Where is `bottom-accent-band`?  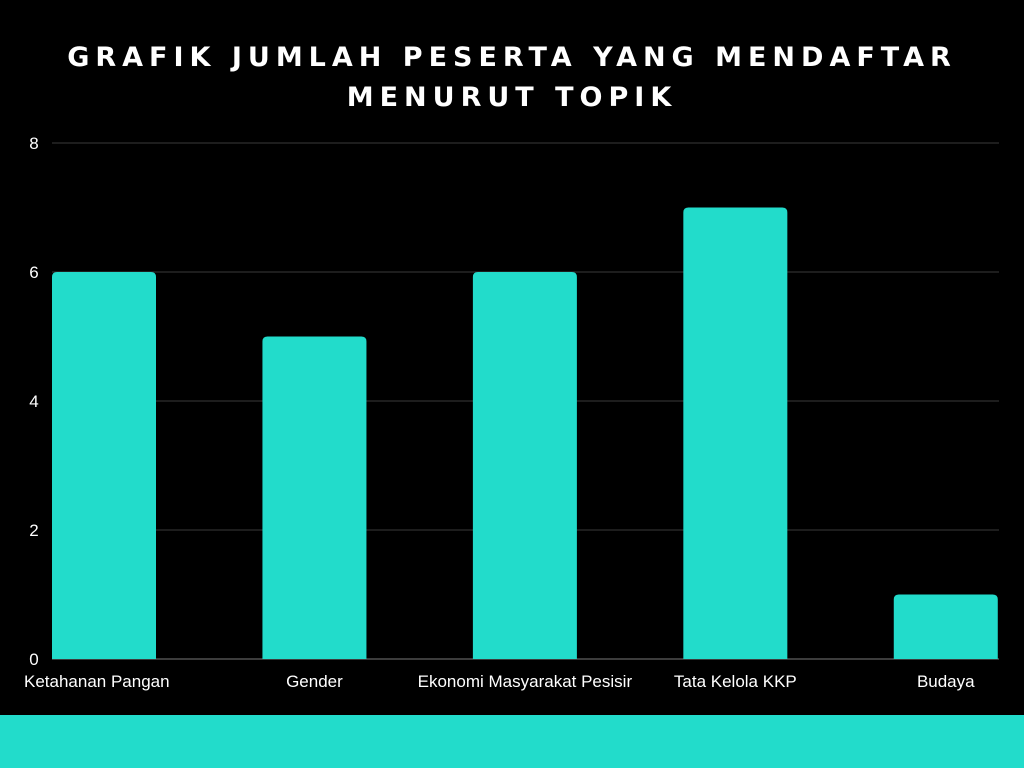
bottom-accent-band is located at coordinates (512, 741).